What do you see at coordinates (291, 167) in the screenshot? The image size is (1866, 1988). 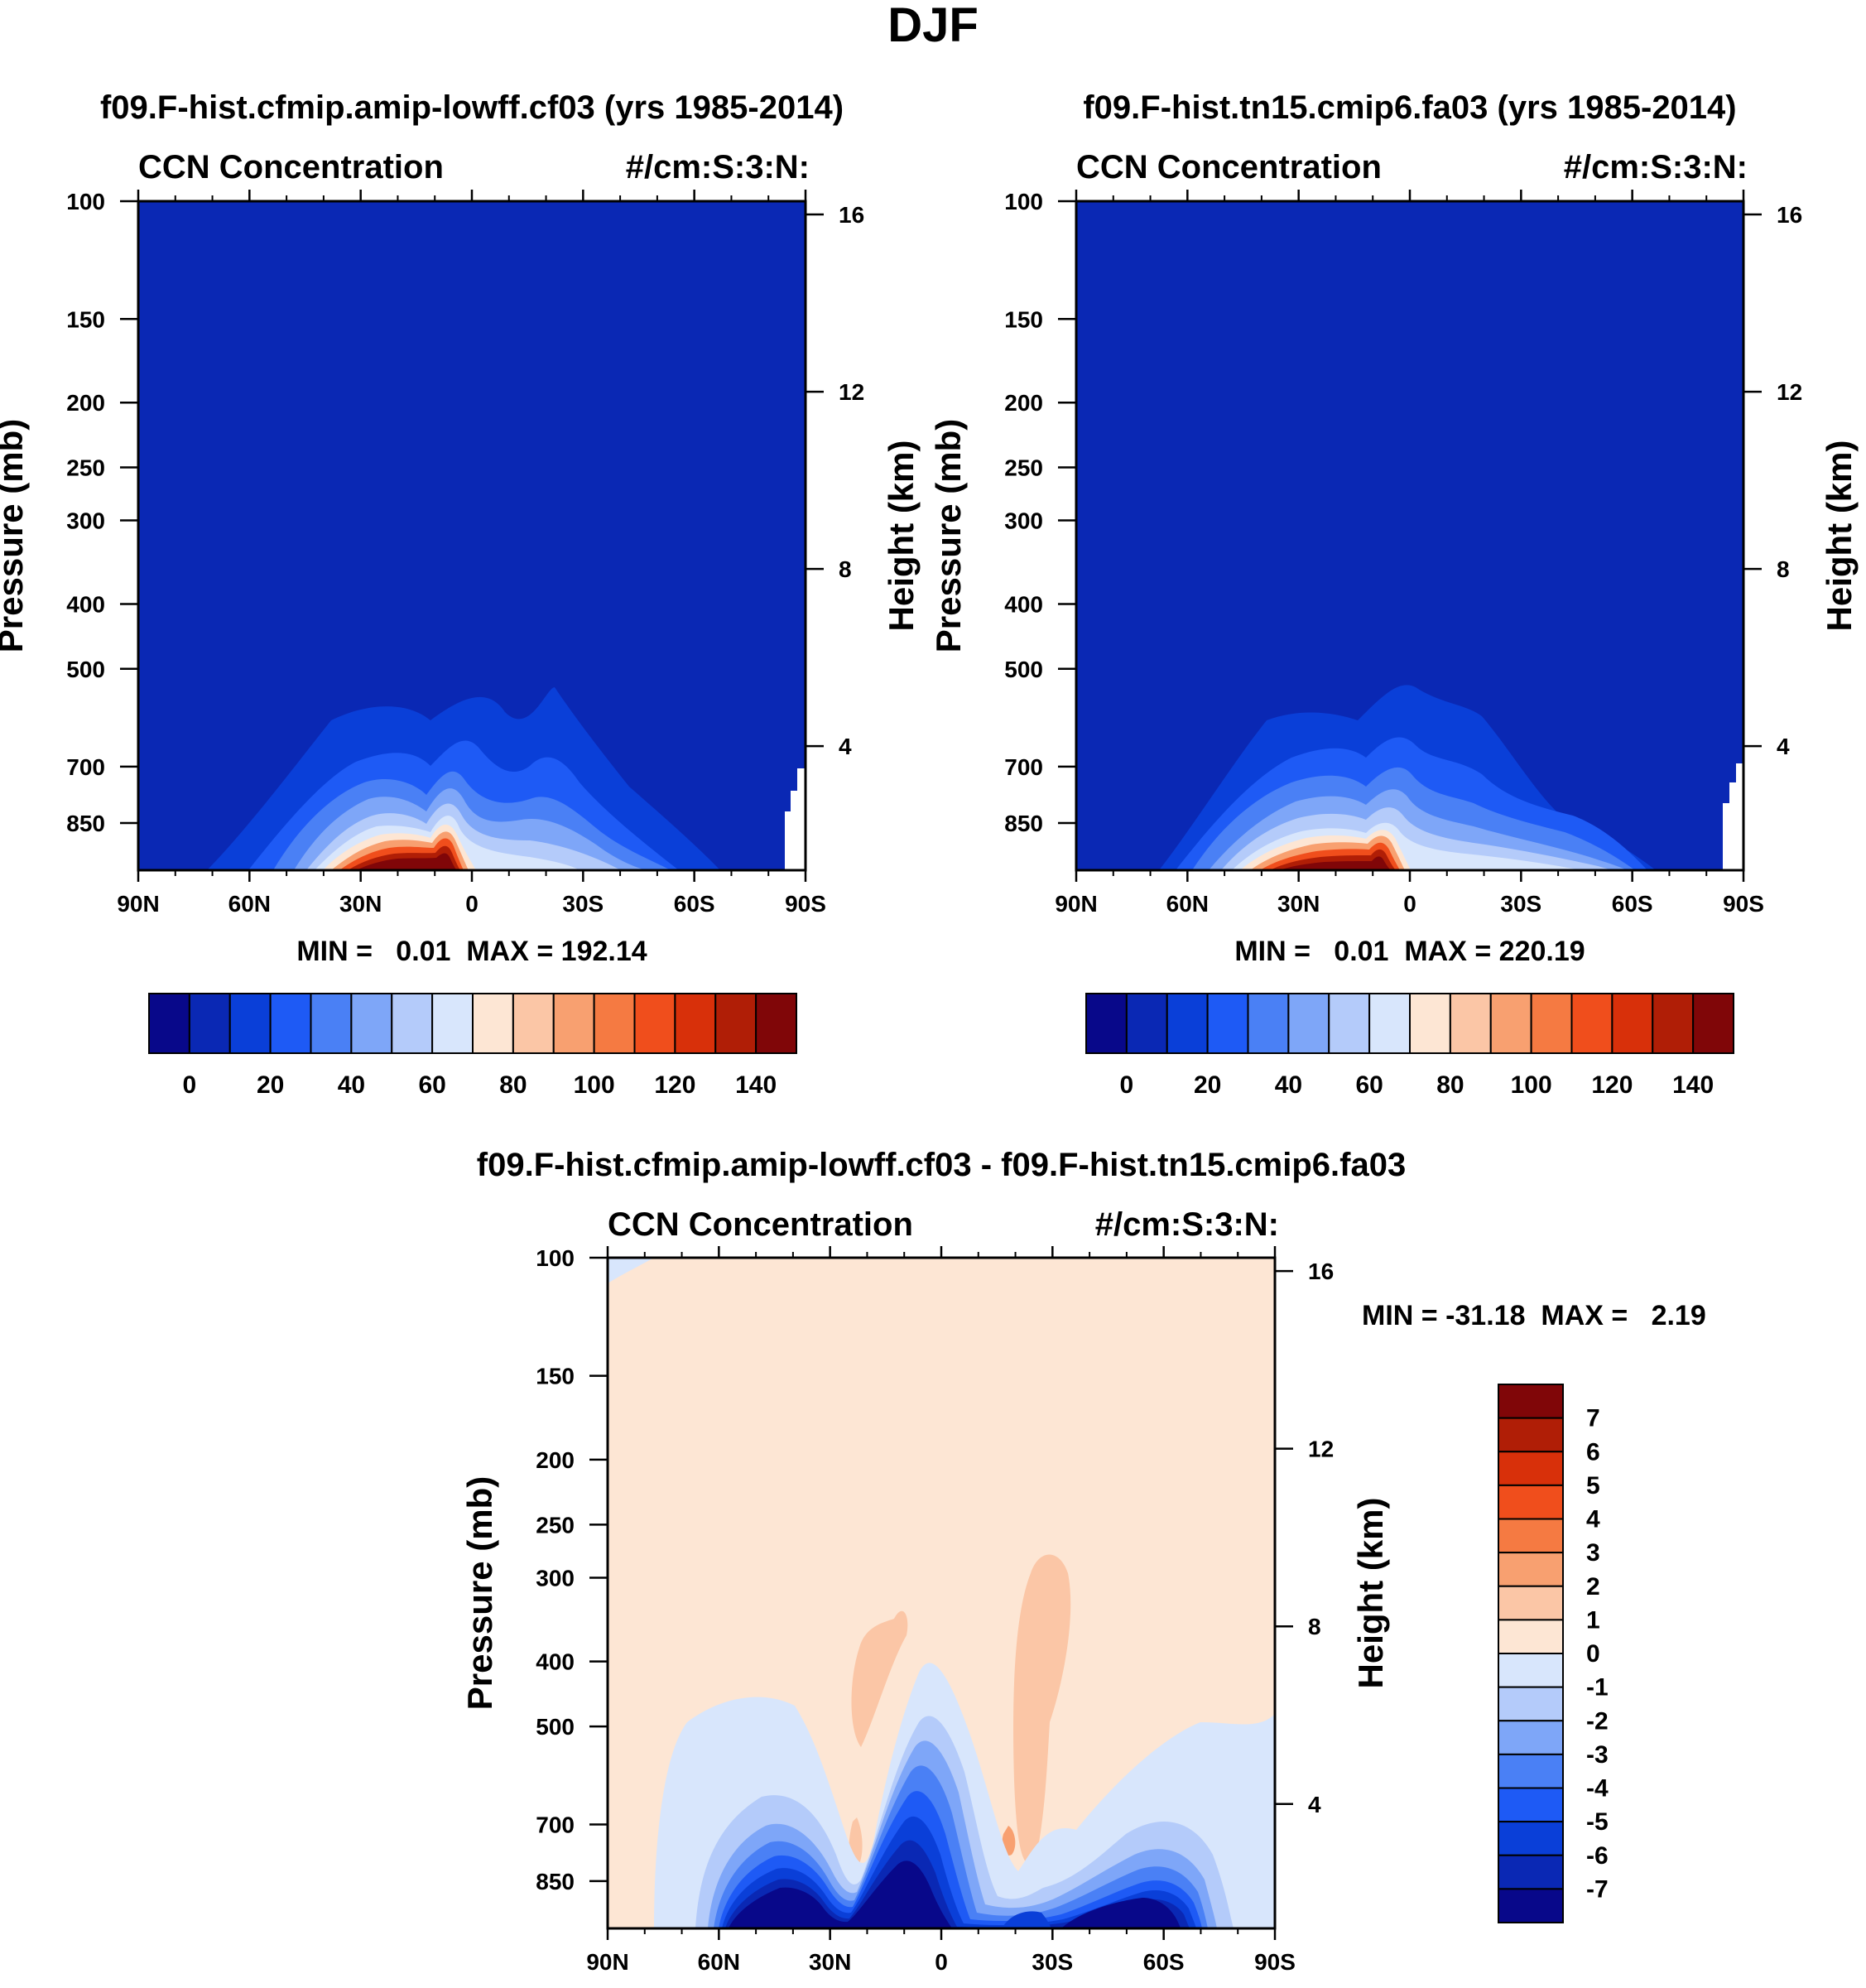 I see `panel-1-left-label: CCN Concentration` at bounding box center [291, 167].